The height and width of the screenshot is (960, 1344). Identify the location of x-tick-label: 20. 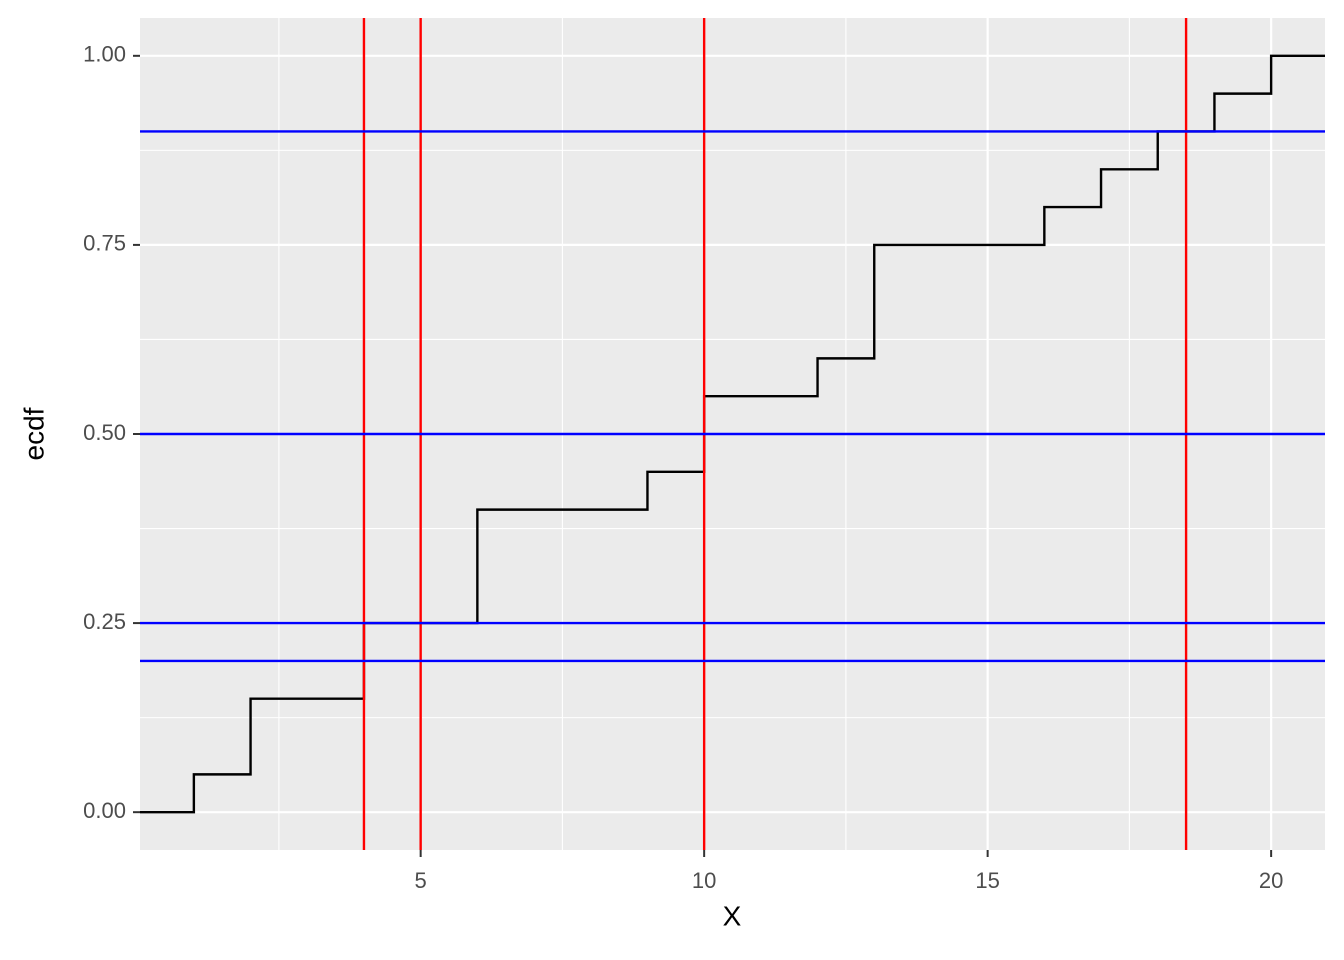
(1271, 880).